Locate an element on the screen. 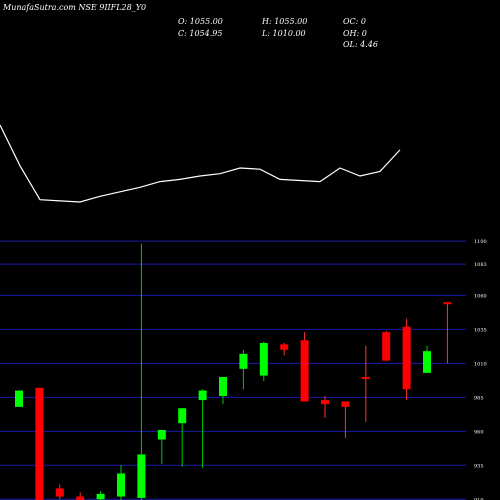 The height and width of the screenshot is (500, 500). price-tick-label: 1100 is located at coordinates (480, 242).